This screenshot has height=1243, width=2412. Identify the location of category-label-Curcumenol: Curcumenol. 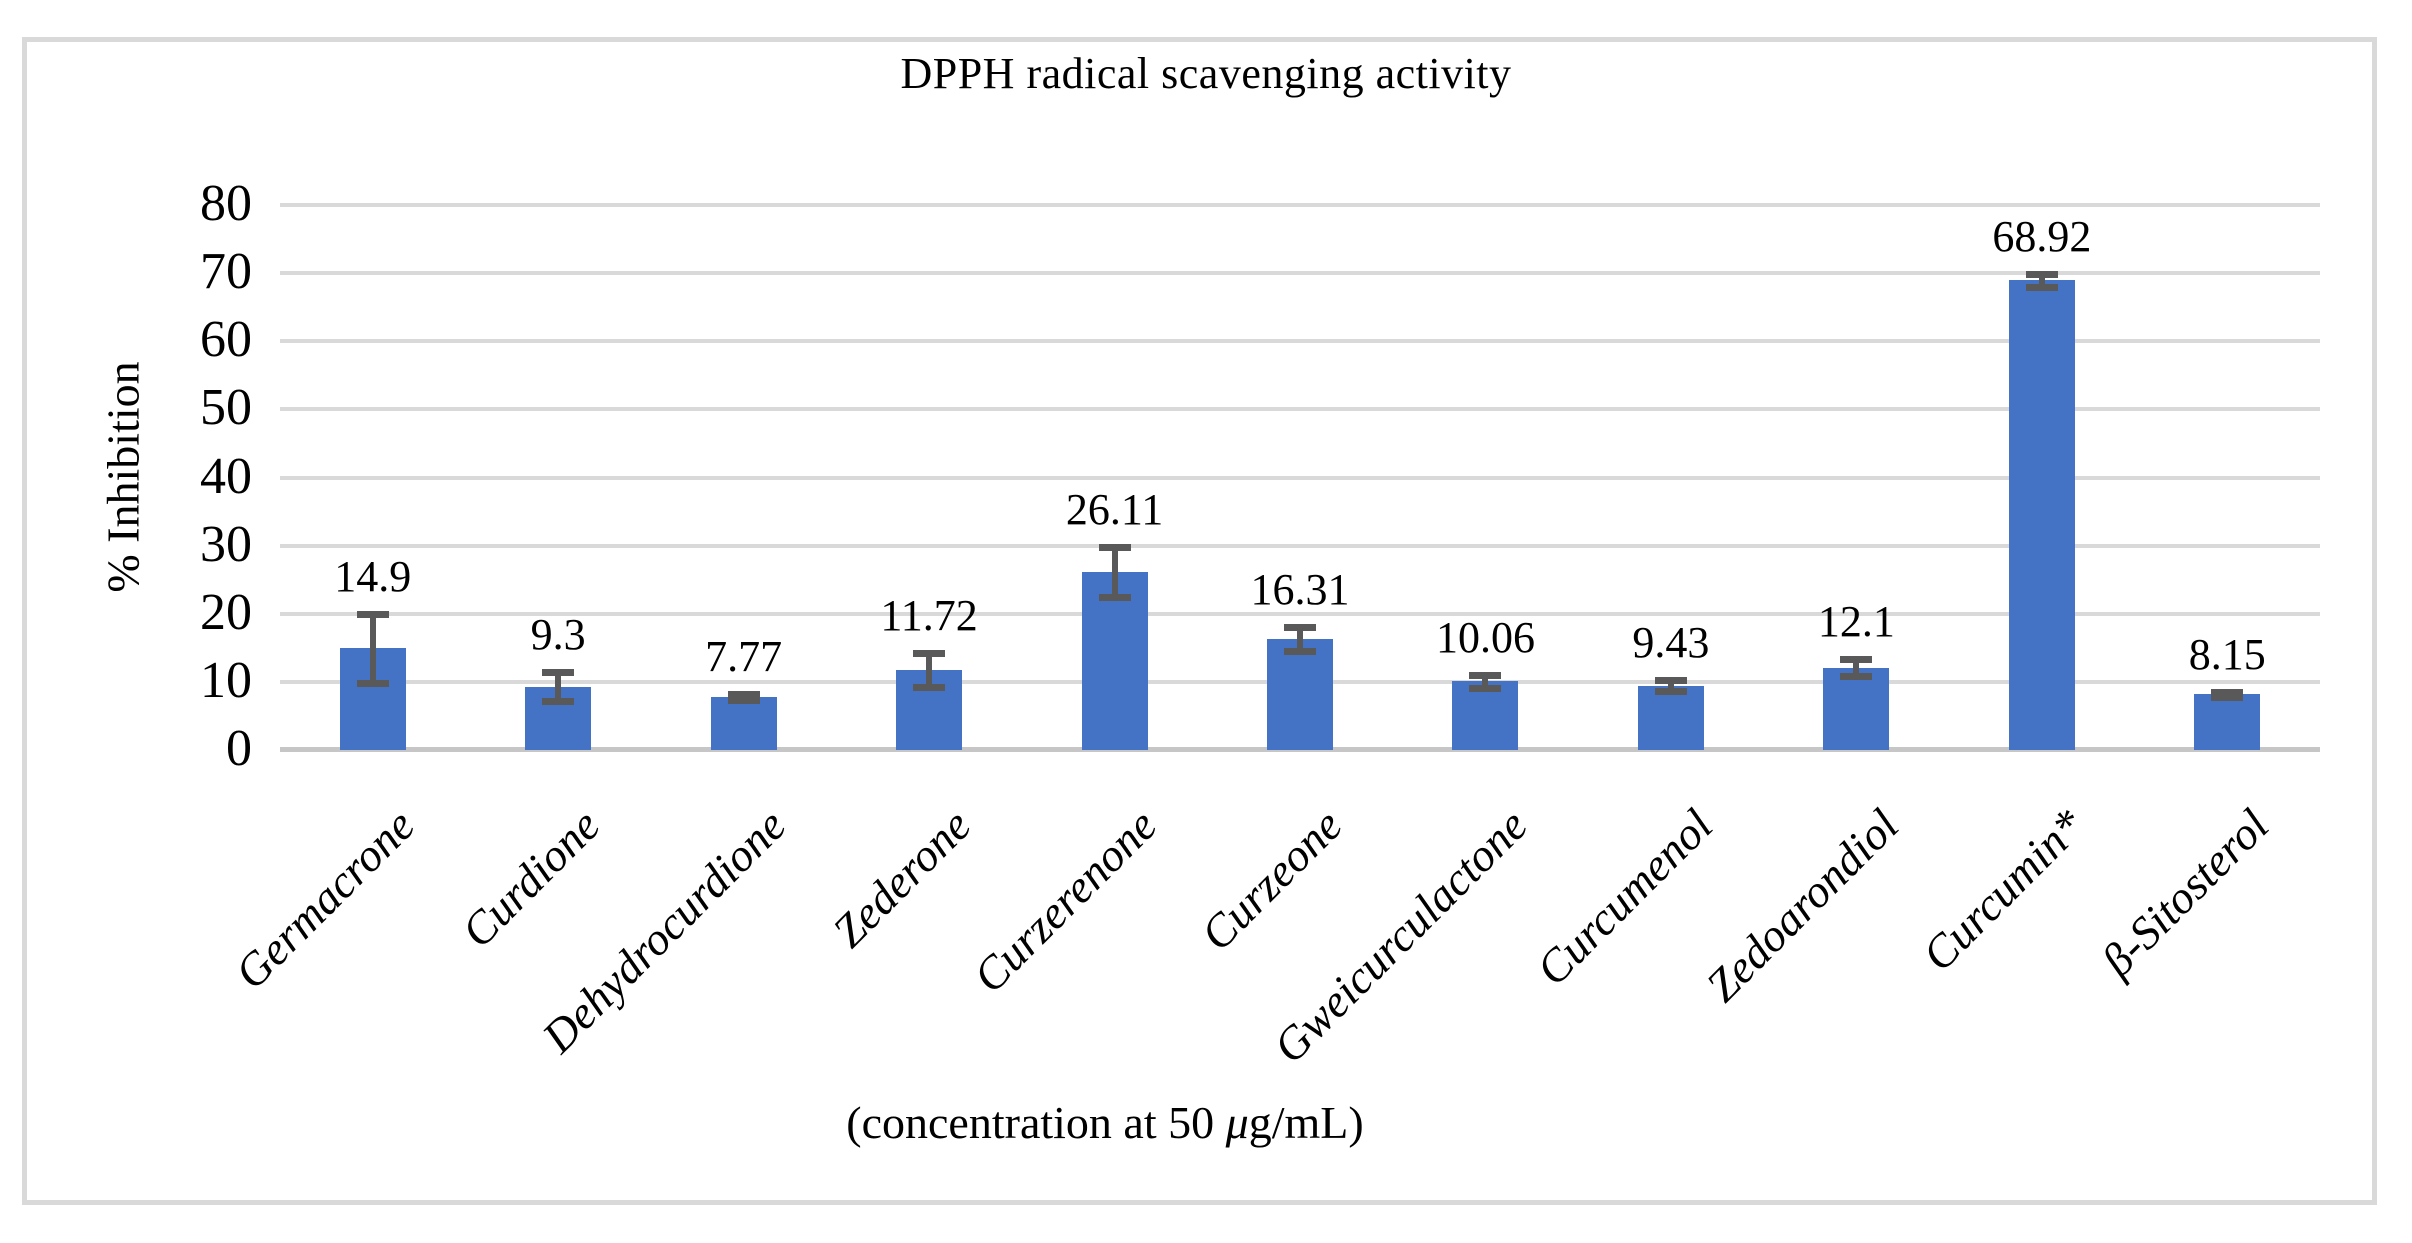
(1624, 897).